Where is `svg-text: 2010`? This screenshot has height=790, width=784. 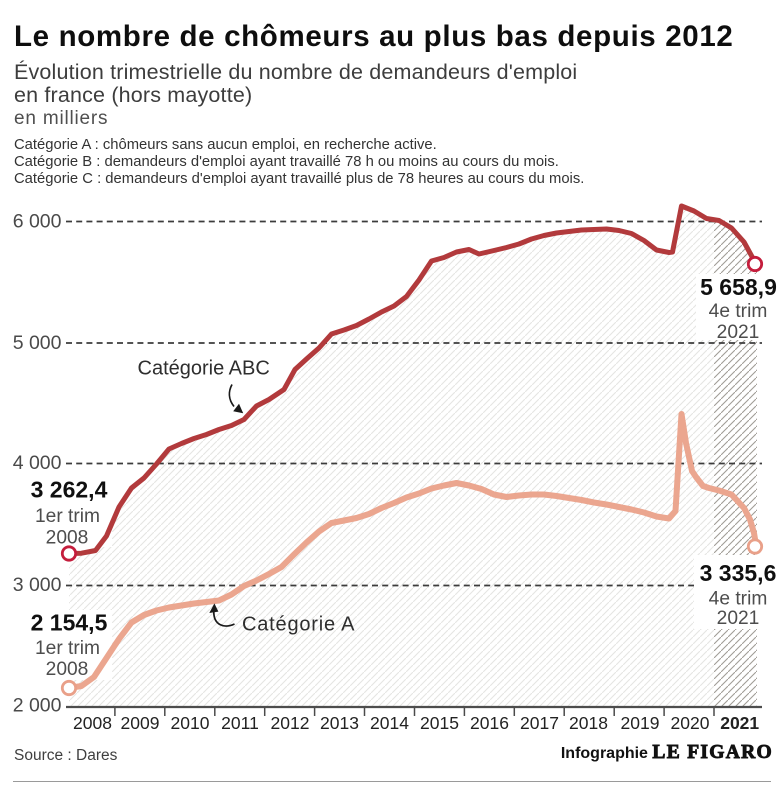 svg-text: 2010 is located at coordinates (190, 723).